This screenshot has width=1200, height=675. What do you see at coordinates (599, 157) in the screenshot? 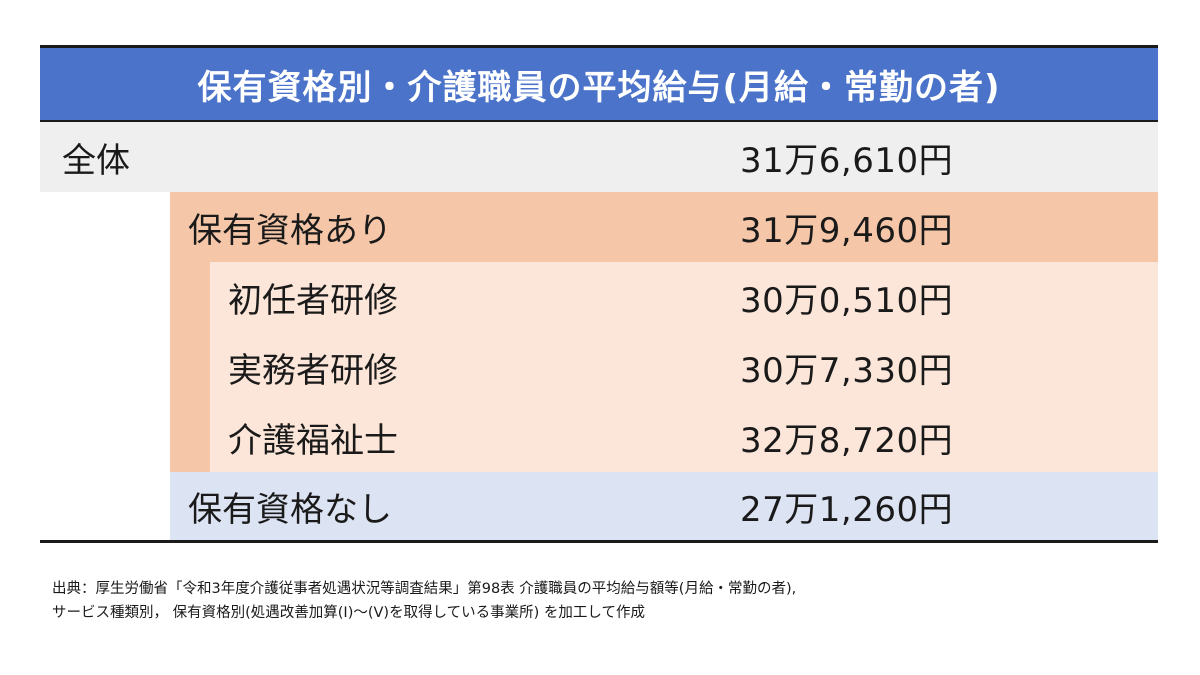
I see `row-all: 全体 31万6,610円` at bounding box center [599, 157].